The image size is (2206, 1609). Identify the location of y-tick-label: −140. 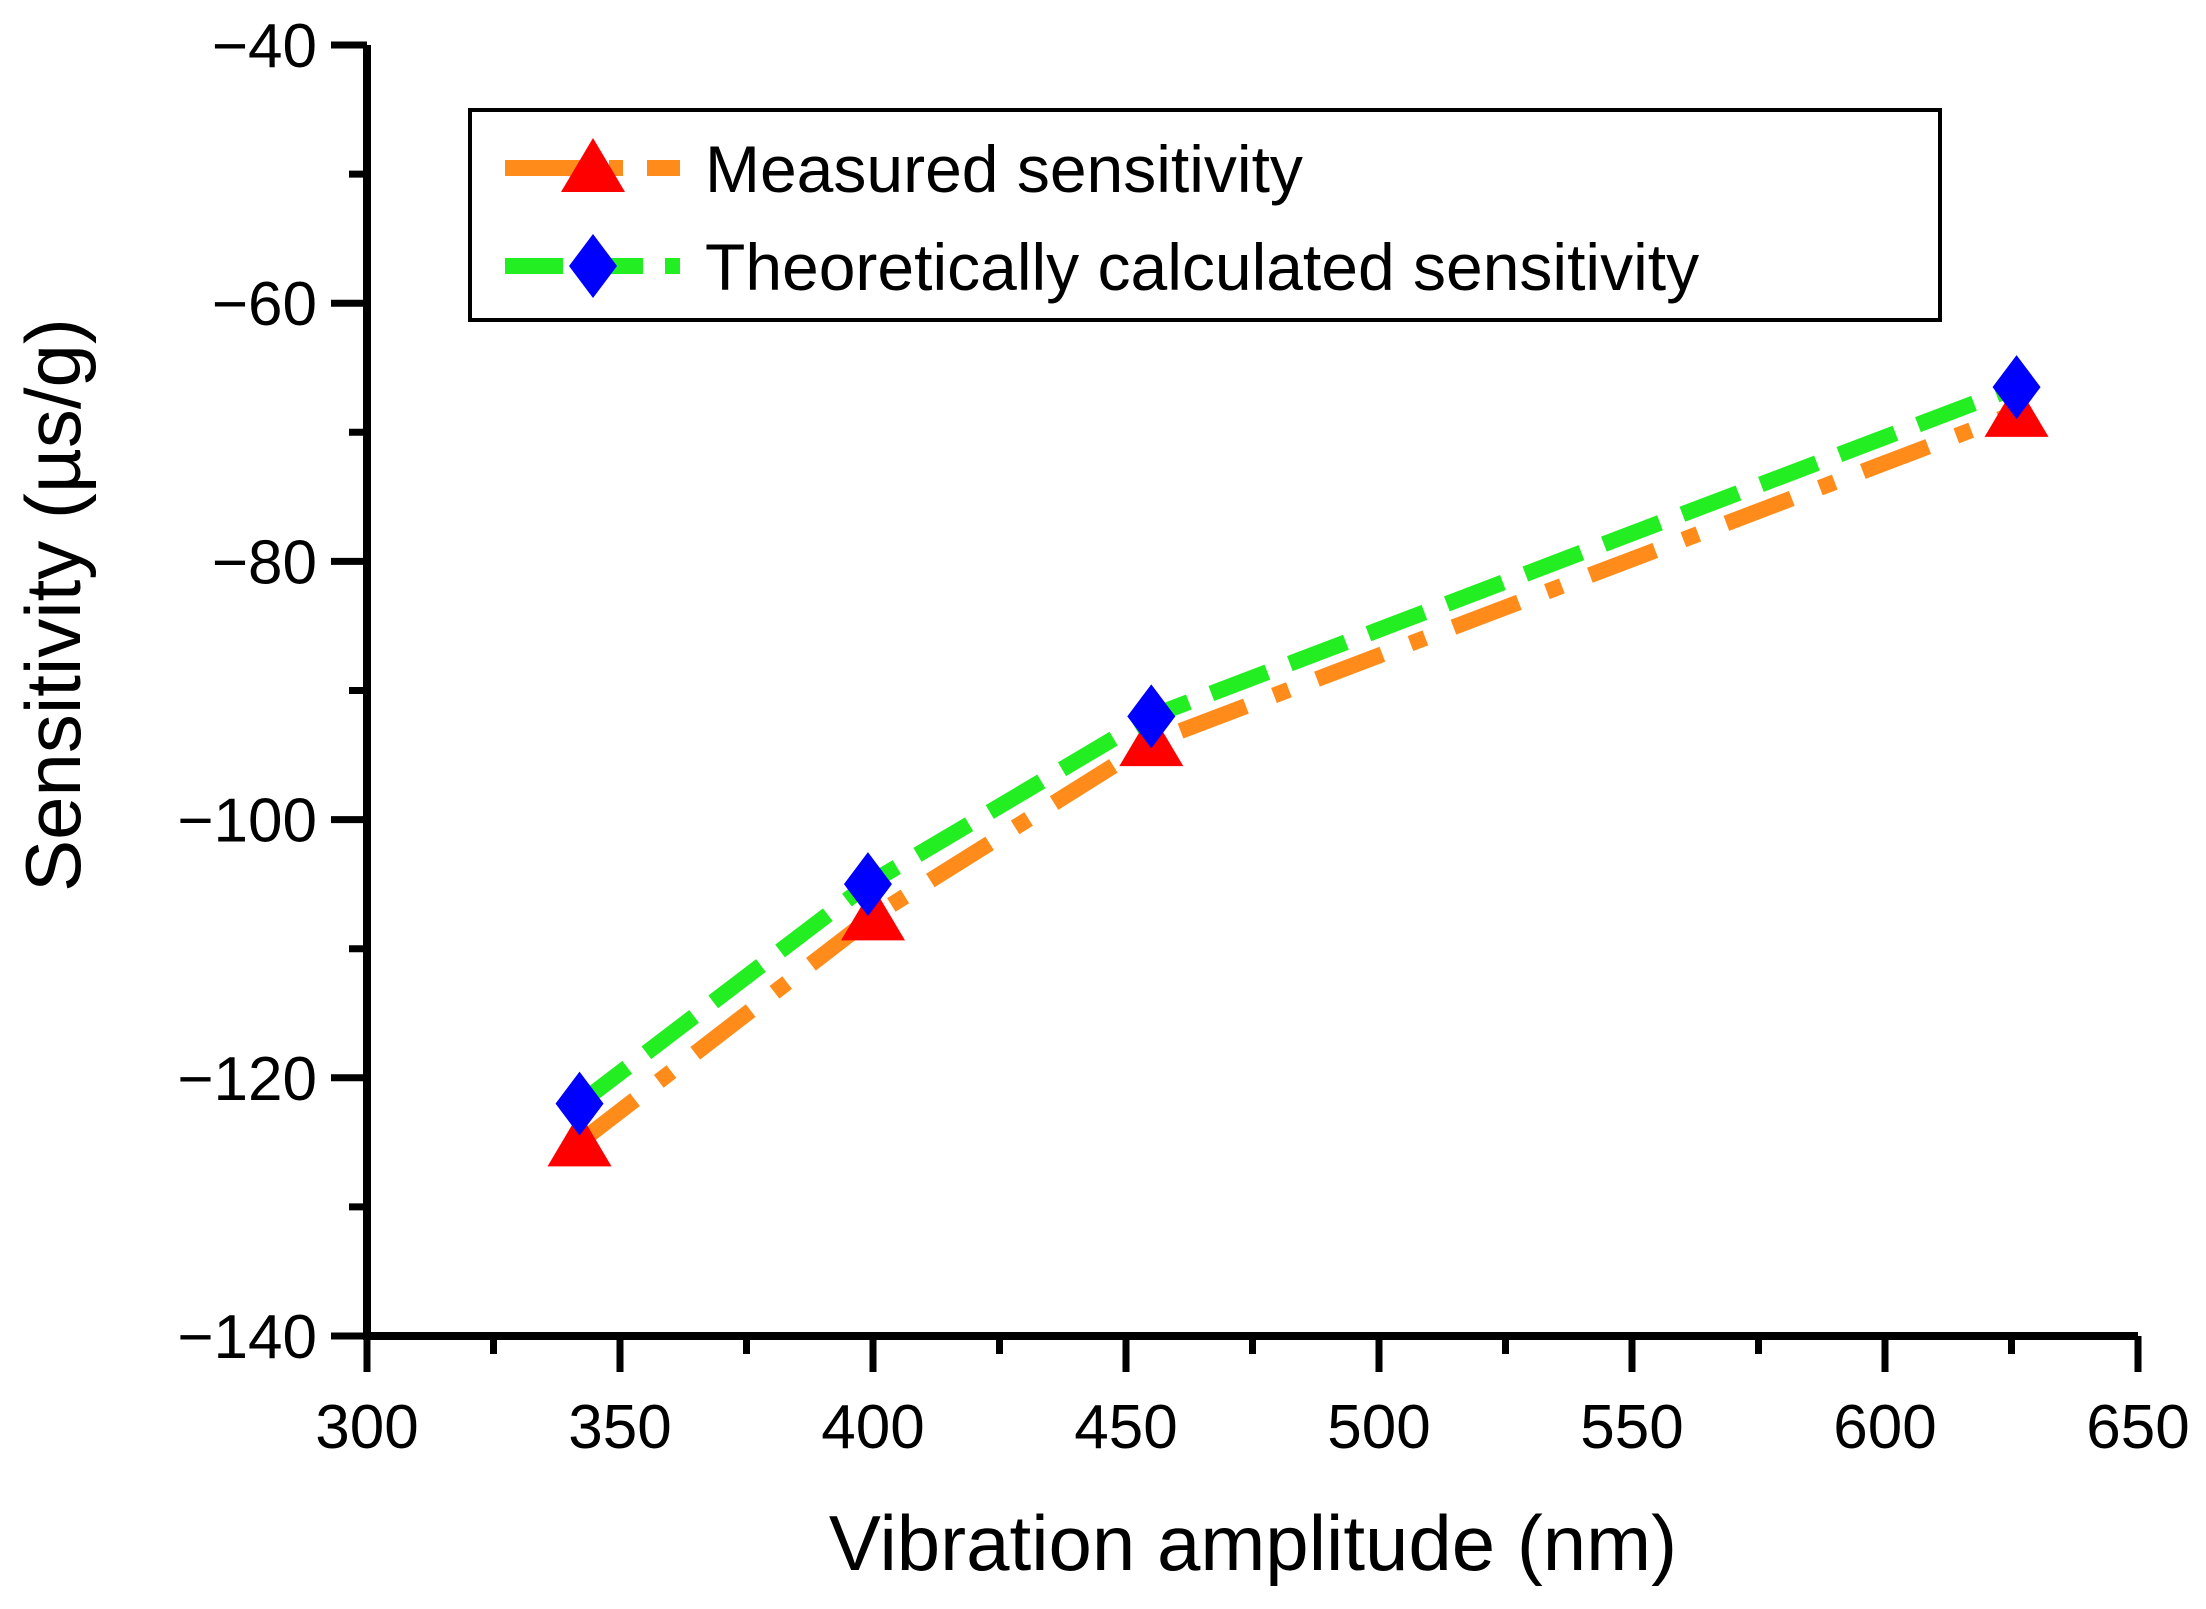
(247, 1337).